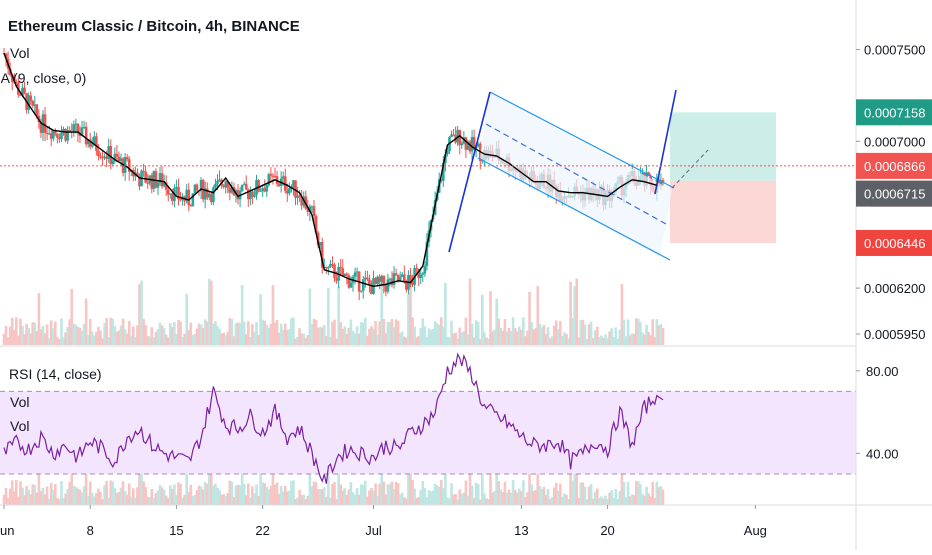 The height and width of the screenshot is (555, 932). I want to click on ma-price-badge-bg, so click(894, 193).